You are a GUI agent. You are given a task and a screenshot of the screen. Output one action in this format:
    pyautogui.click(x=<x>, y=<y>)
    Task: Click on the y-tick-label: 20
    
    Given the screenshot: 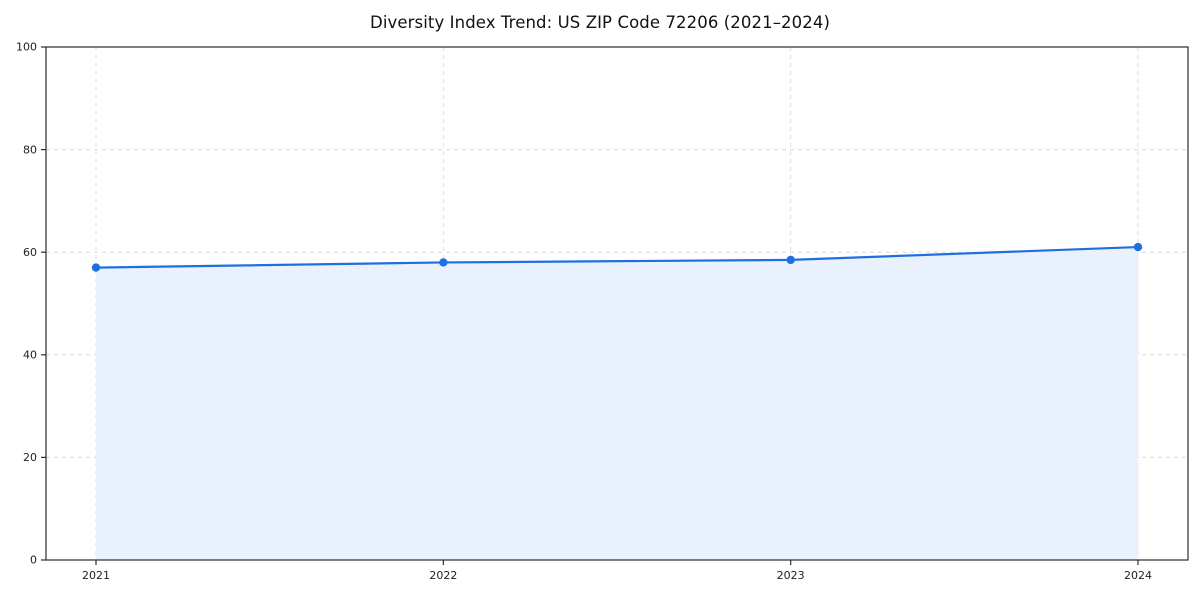 What is the action you would take?
    pyautogui.click(x=30, y=457)
    